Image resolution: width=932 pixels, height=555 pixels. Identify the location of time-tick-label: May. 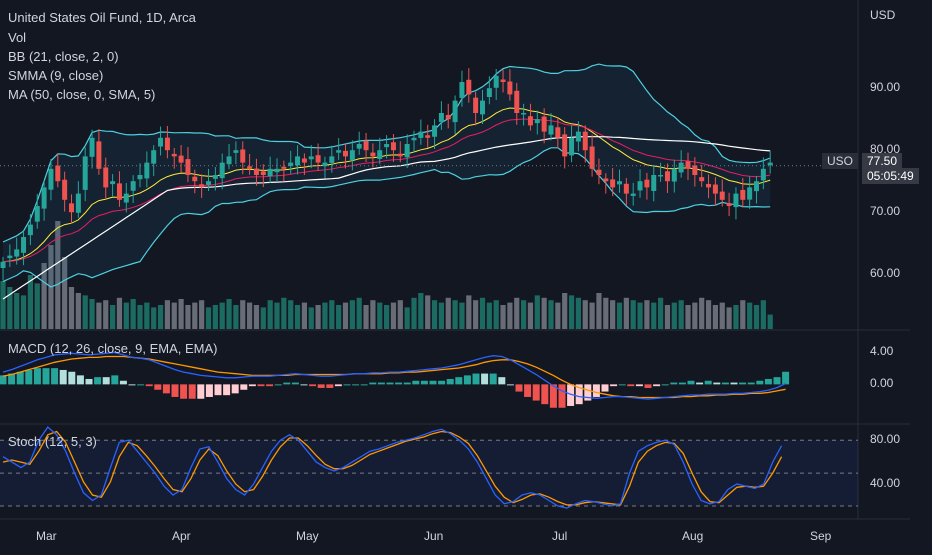
(307, 536).